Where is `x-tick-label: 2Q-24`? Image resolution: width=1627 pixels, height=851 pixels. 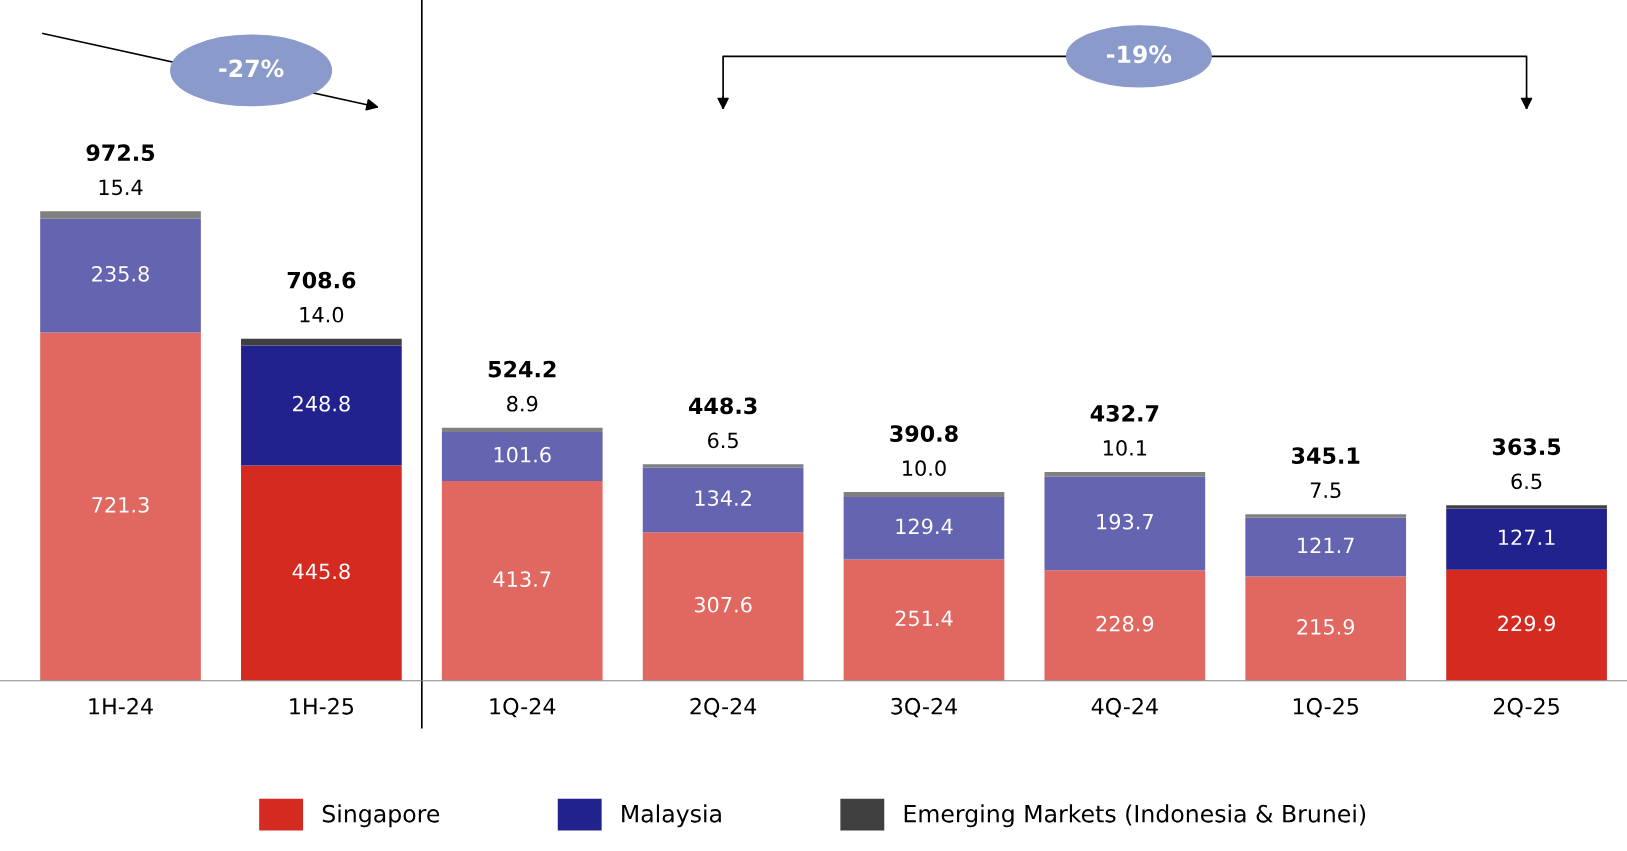 x-tick-label: 2Q-24 is located at coordinates (723, 707).